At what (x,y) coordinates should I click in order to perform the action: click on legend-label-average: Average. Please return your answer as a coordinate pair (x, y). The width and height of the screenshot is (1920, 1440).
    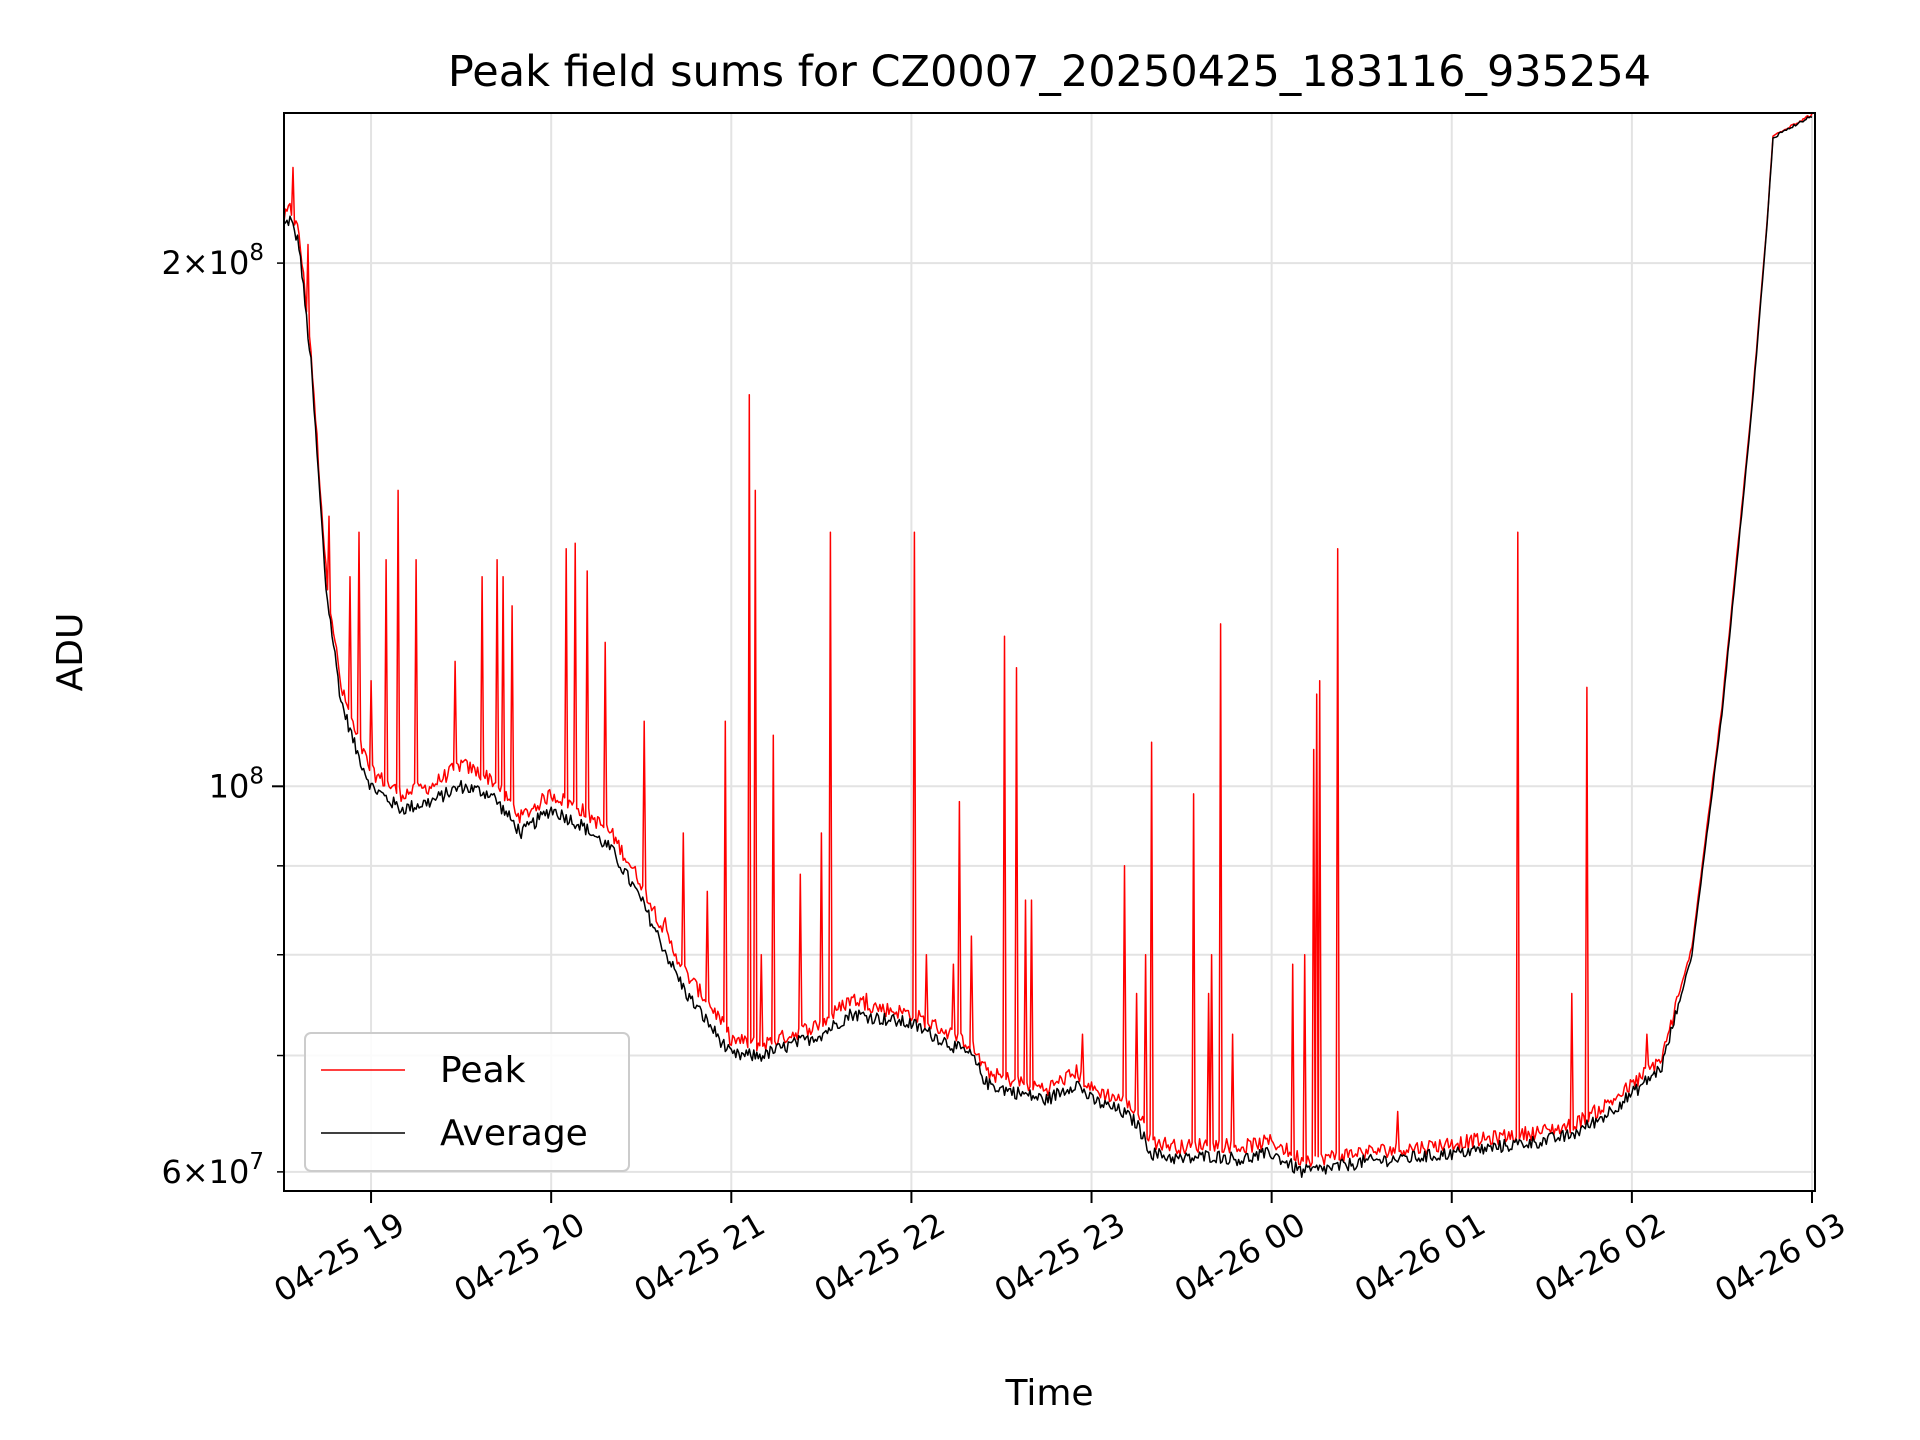
    Looking at the image, I should click on (514, 1133).